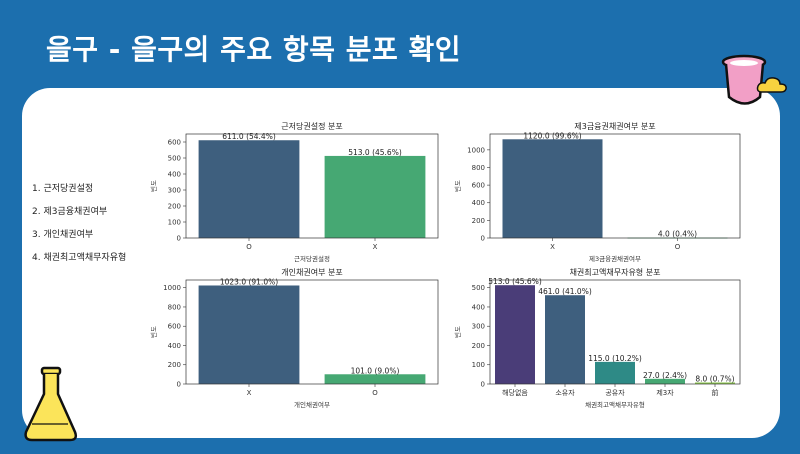 The height and width of the screenshot is (454, 800). Describe the element at coordinates (552, 135) in the screenshot. I see `data-label: 1120.0 (99.6%)` at that location.